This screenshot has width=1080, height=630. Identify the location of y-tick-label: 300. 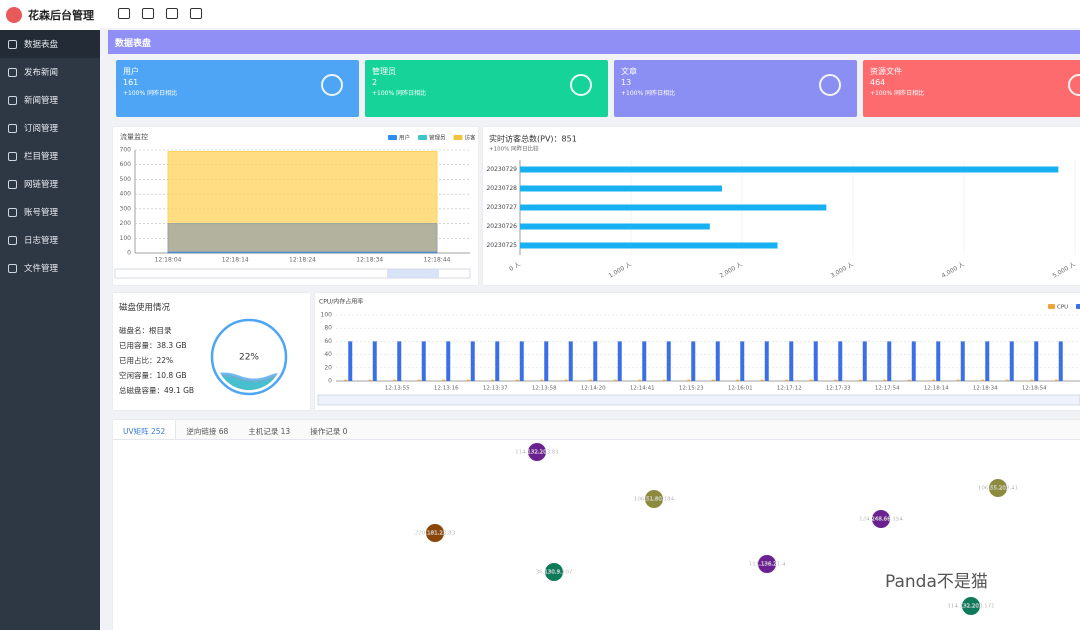
(126, 208).